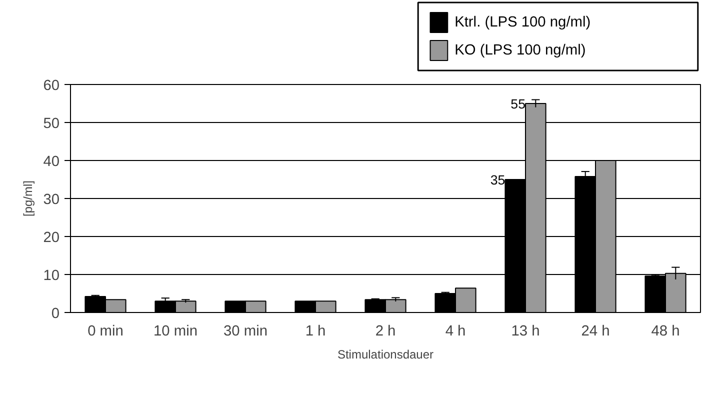 This screenshot has height=408, width=728. I want to click on y-axis-title: [pg/ml], so click(28, 198).